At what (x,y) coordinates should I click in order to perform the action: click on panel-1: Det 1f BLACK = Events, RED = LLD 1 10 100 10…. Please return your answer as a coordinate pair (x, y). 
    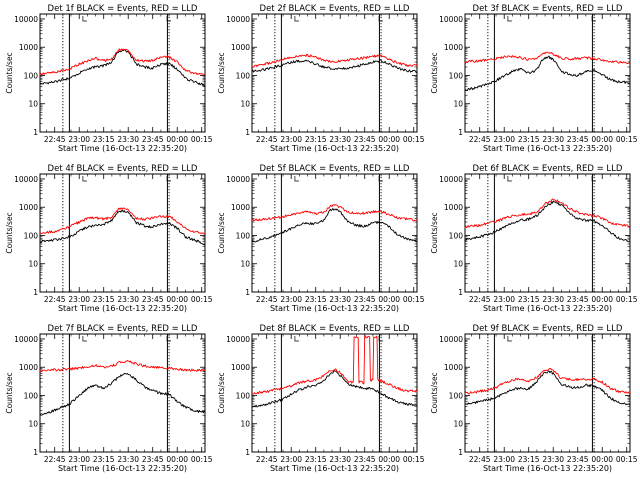
    Looking at the image, I should click on (109, 78).